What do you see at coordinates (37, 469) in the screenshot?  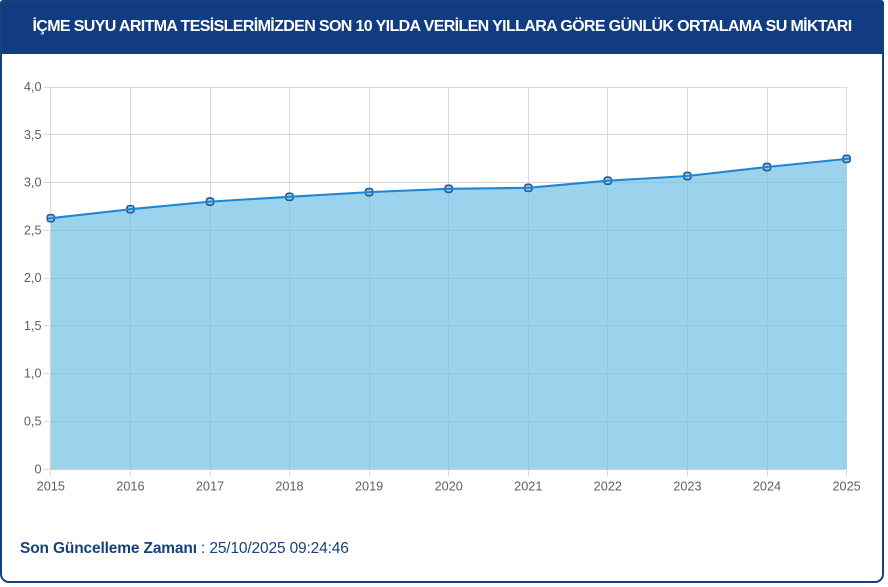 I see `svg-text: 0` at bounding box center [37, 469].